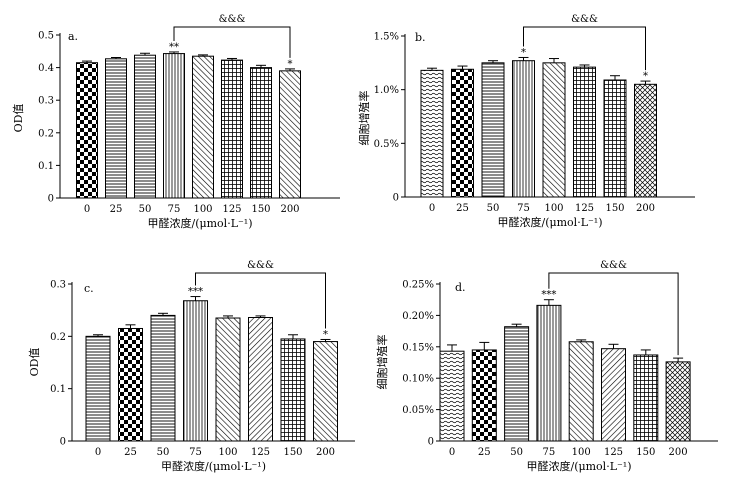 The width and height of the screenshot is (735, 496). What do you see at coordinates (460, 287) in the screenshot?
I see `panel-label: d.` at bounding box center [460, 287].